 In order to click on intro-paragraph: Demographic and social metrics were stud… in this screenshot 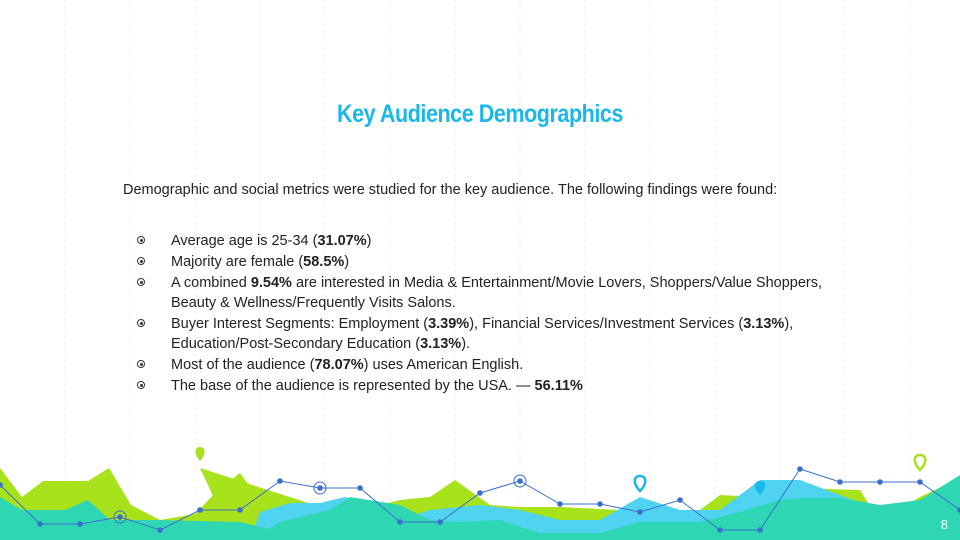, I will do `click(450, 190)`.